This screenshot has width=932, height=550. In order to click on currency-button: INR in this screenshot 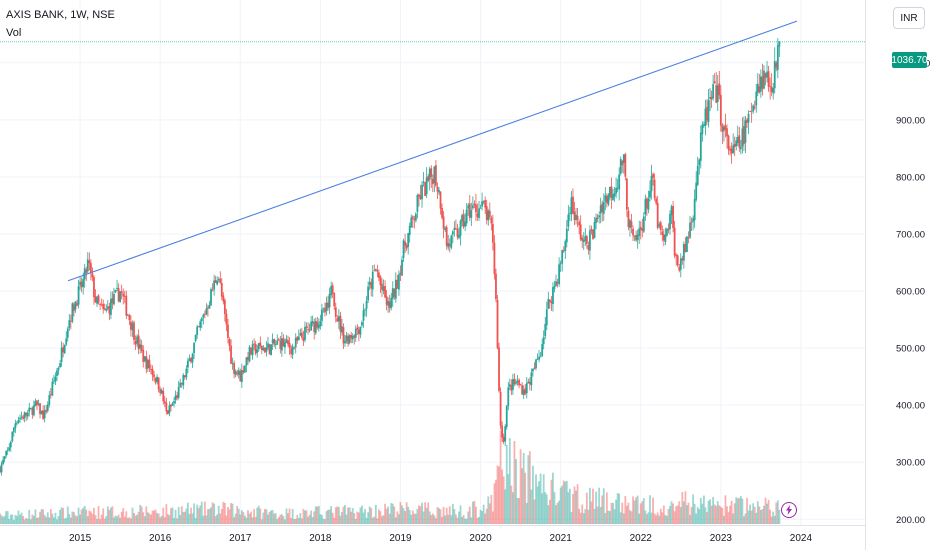, I will do `click(909, 18)`.